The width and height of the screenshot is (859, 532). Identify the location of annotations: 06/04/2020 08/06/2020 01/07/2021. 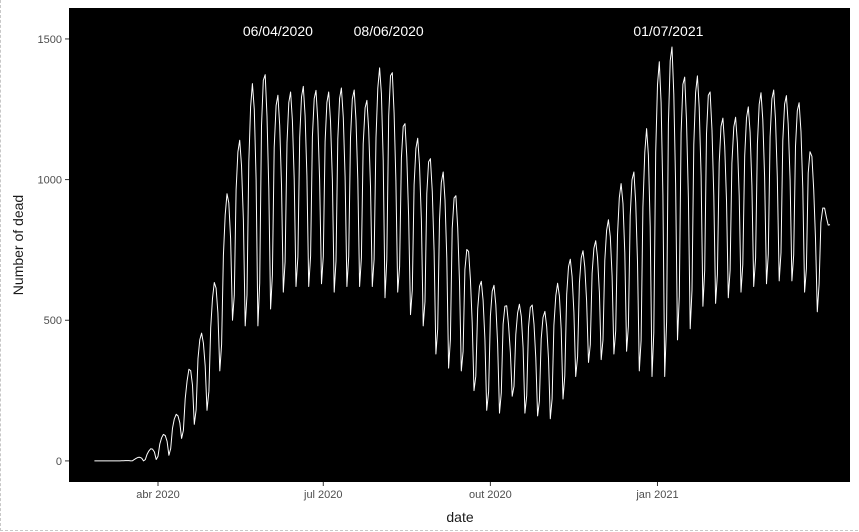
(473, 31).